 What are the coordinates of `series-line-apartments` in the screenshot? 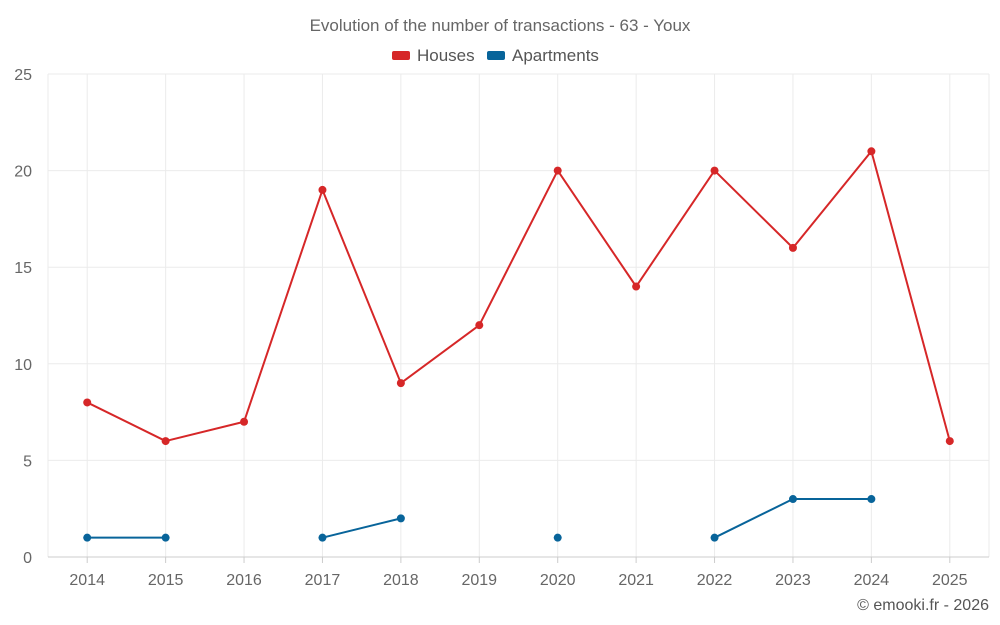 It's located at (362, 528).